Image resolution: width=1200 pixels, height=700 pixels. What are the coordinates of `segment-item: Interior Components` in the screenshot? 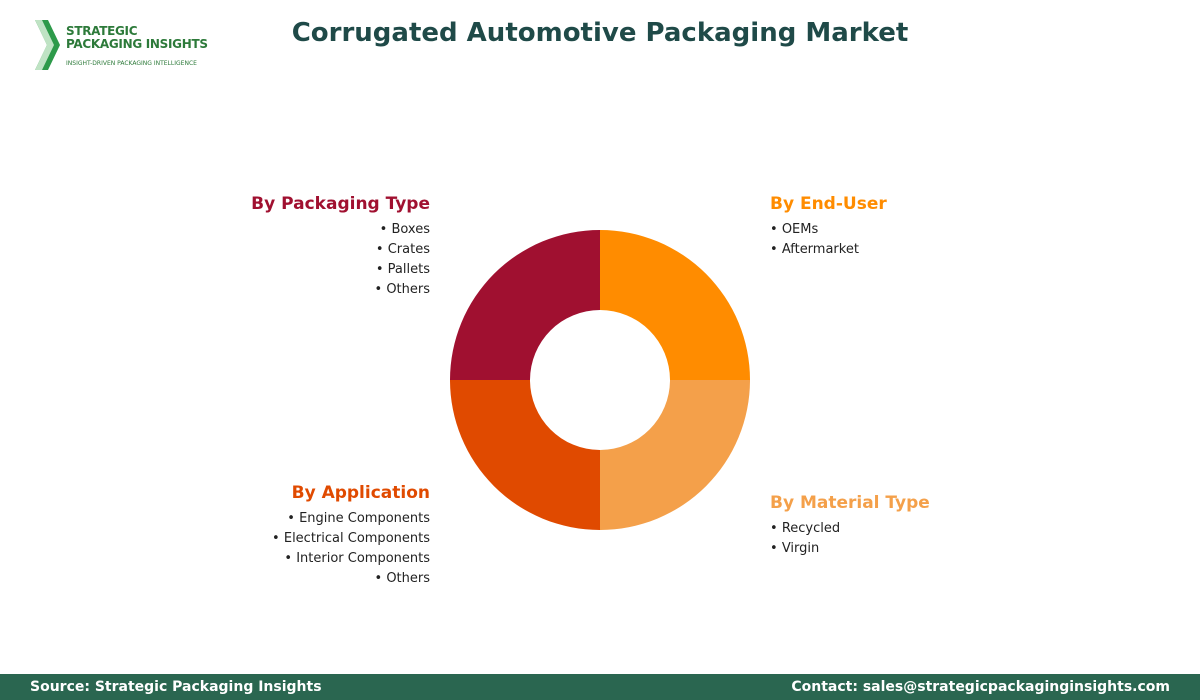 It's located at (357, 559).